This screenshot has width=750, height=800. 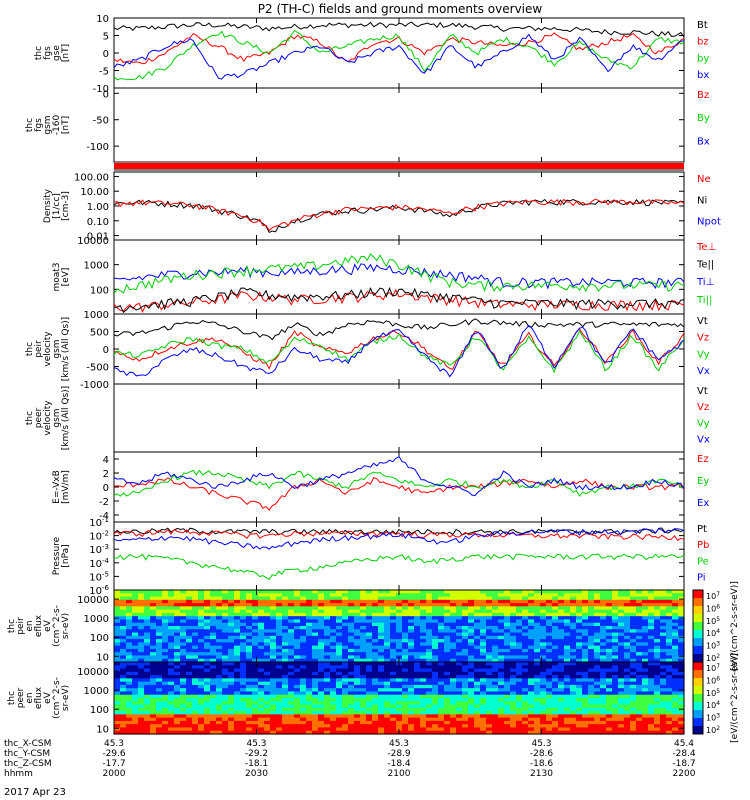 What do you see at coordinates (27, 744) in the screenshot?
I see `orbit-row-label: thc_X-CSM` at bounding box center [27, 744].